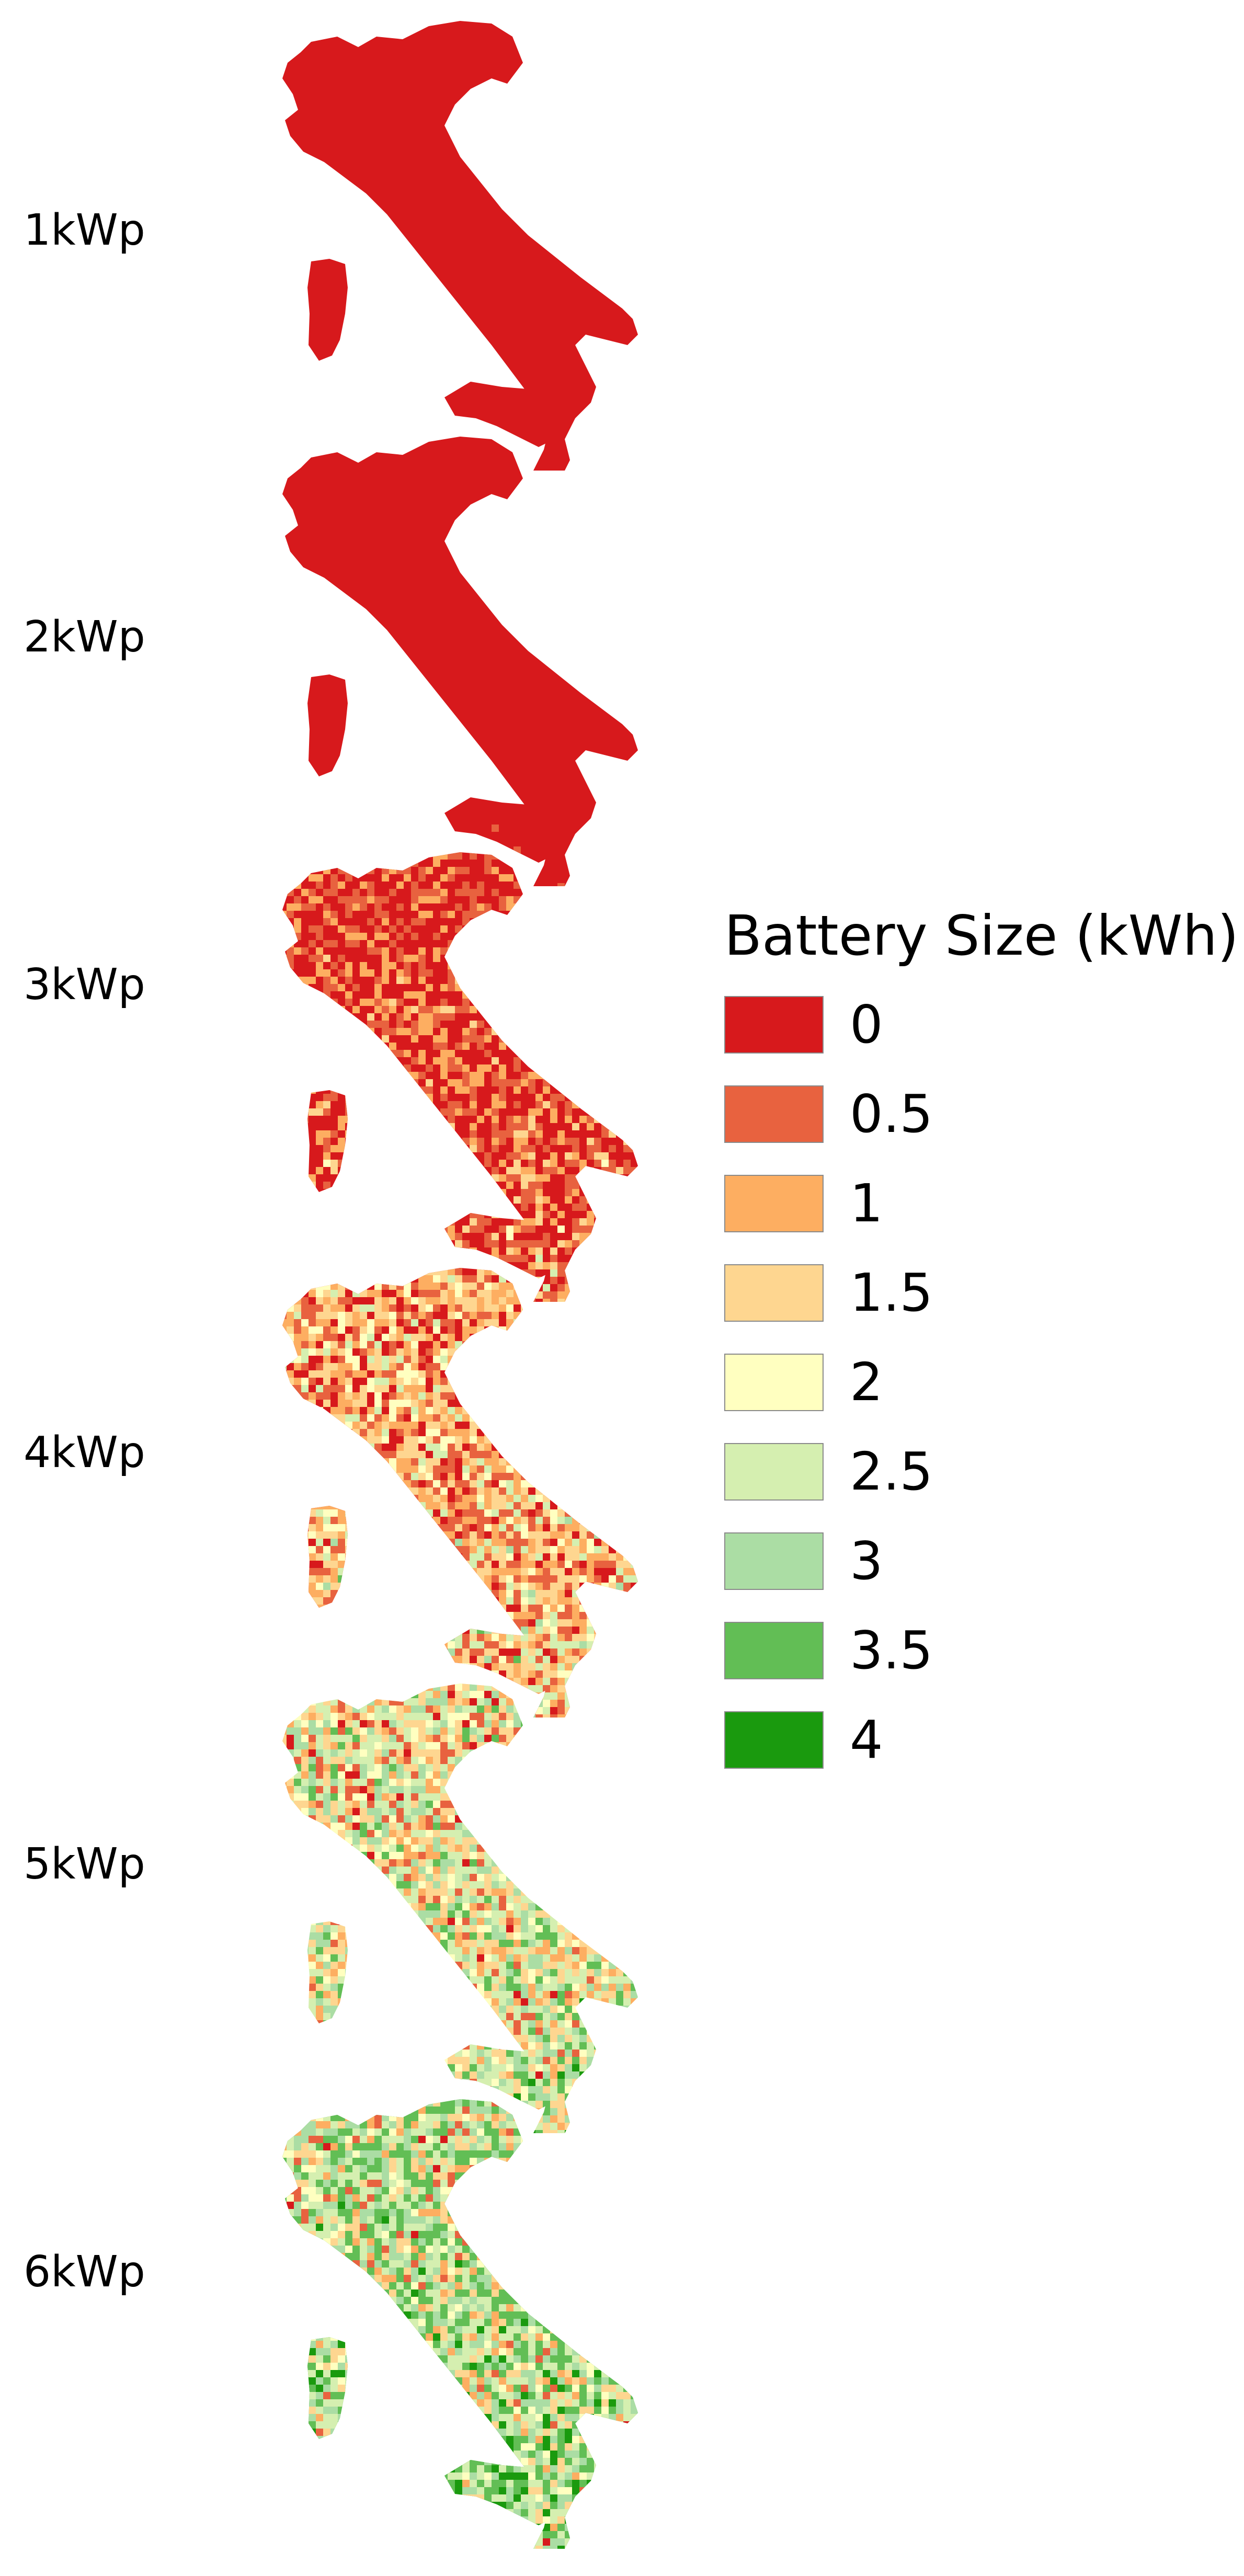 The image size is (1244, 2576). I want to click on panel-label-1kwp: 1kWp, so click(84, 230).